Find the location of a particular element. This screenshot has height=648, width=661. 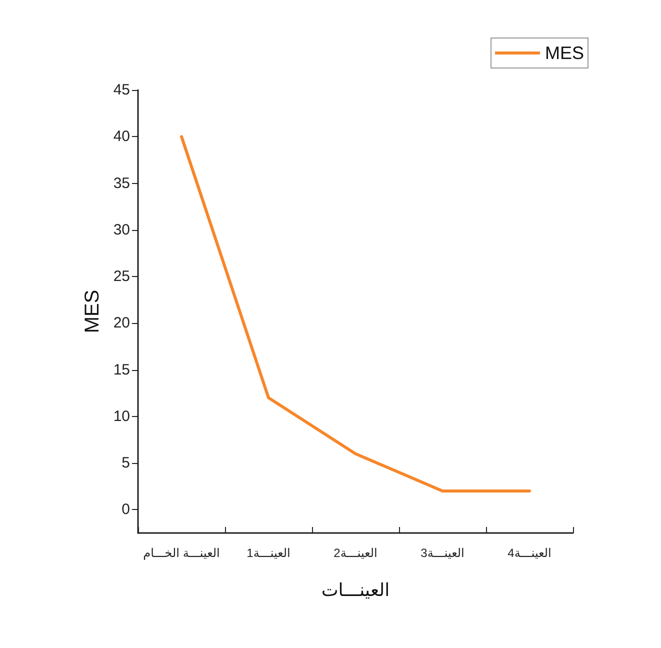

x-tick-label: العينـــة2 is located at coordinates (356, 553).